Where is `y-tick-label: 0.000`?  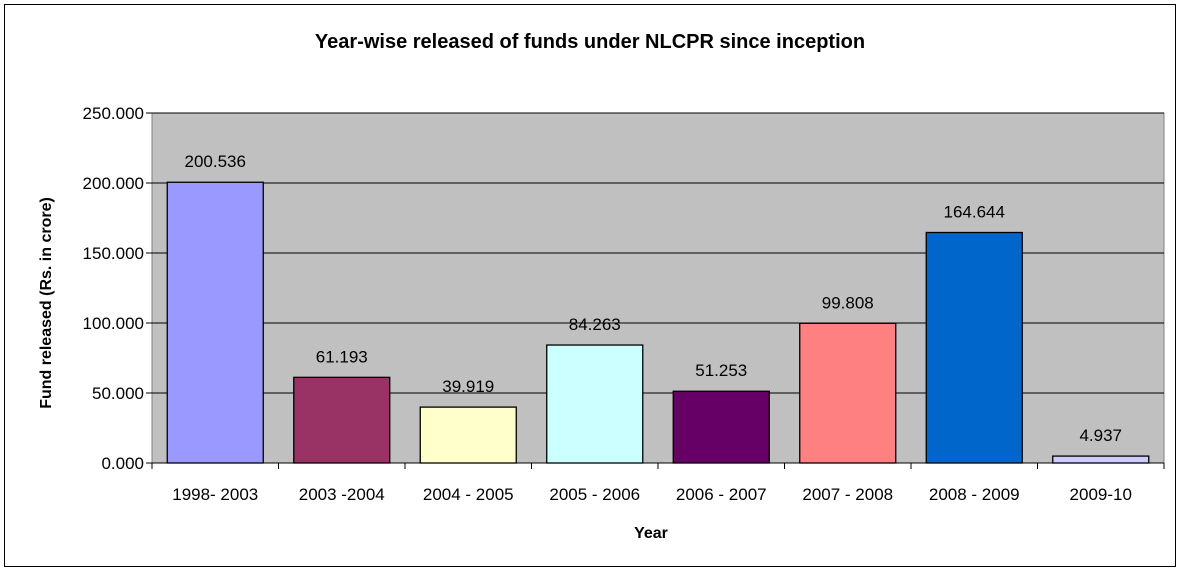 y-tick-label: 0.000 is located at coordinates (122, 463).